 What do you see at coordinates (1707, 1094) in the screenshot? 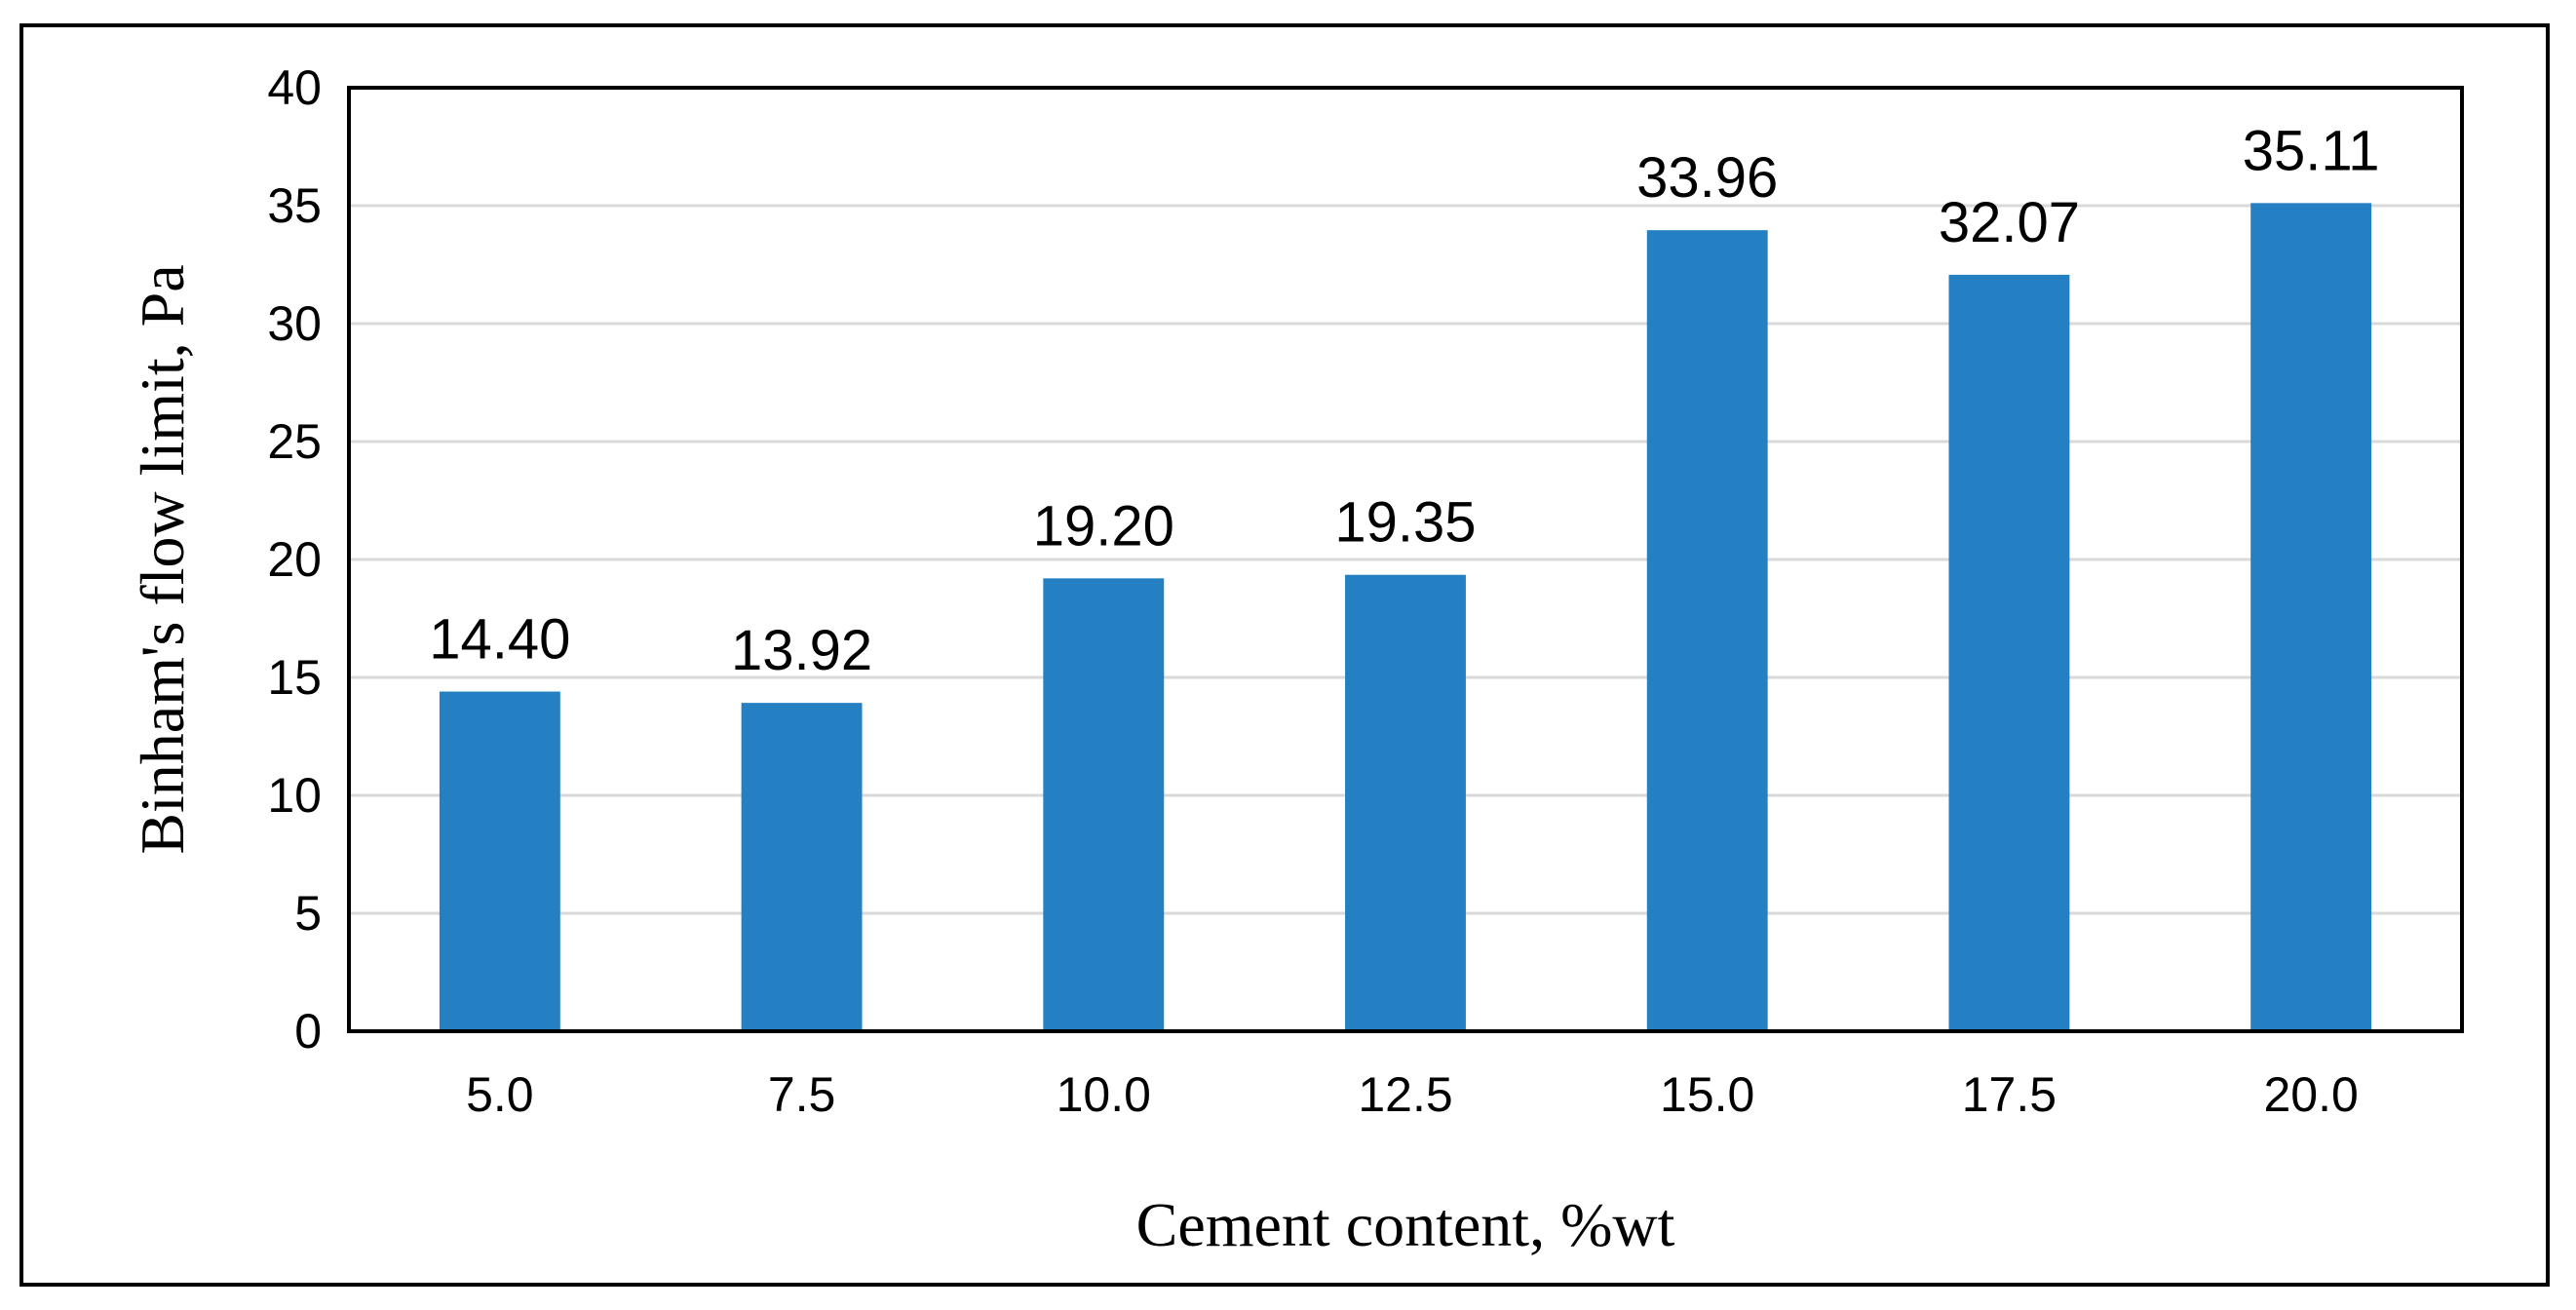
I see `x-tick-label: 15.0` at bounding box center [1707, 1094].